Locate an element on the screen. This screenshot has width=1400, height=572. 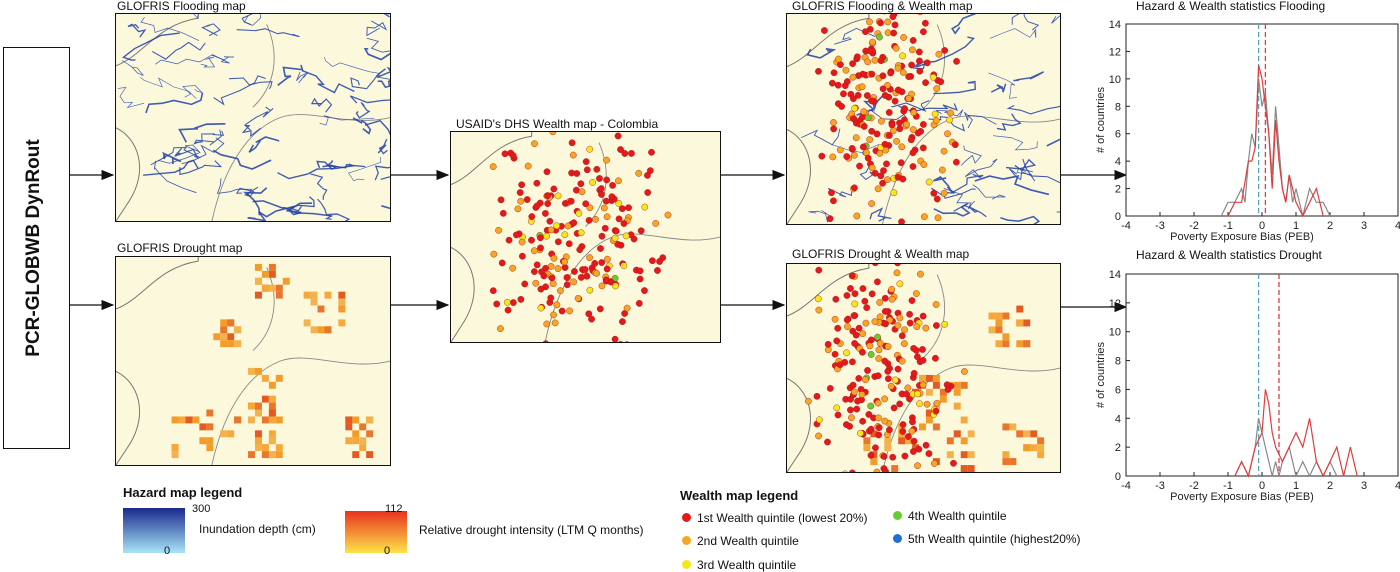
inundation-colorbar is located at coordinates (154, 530).